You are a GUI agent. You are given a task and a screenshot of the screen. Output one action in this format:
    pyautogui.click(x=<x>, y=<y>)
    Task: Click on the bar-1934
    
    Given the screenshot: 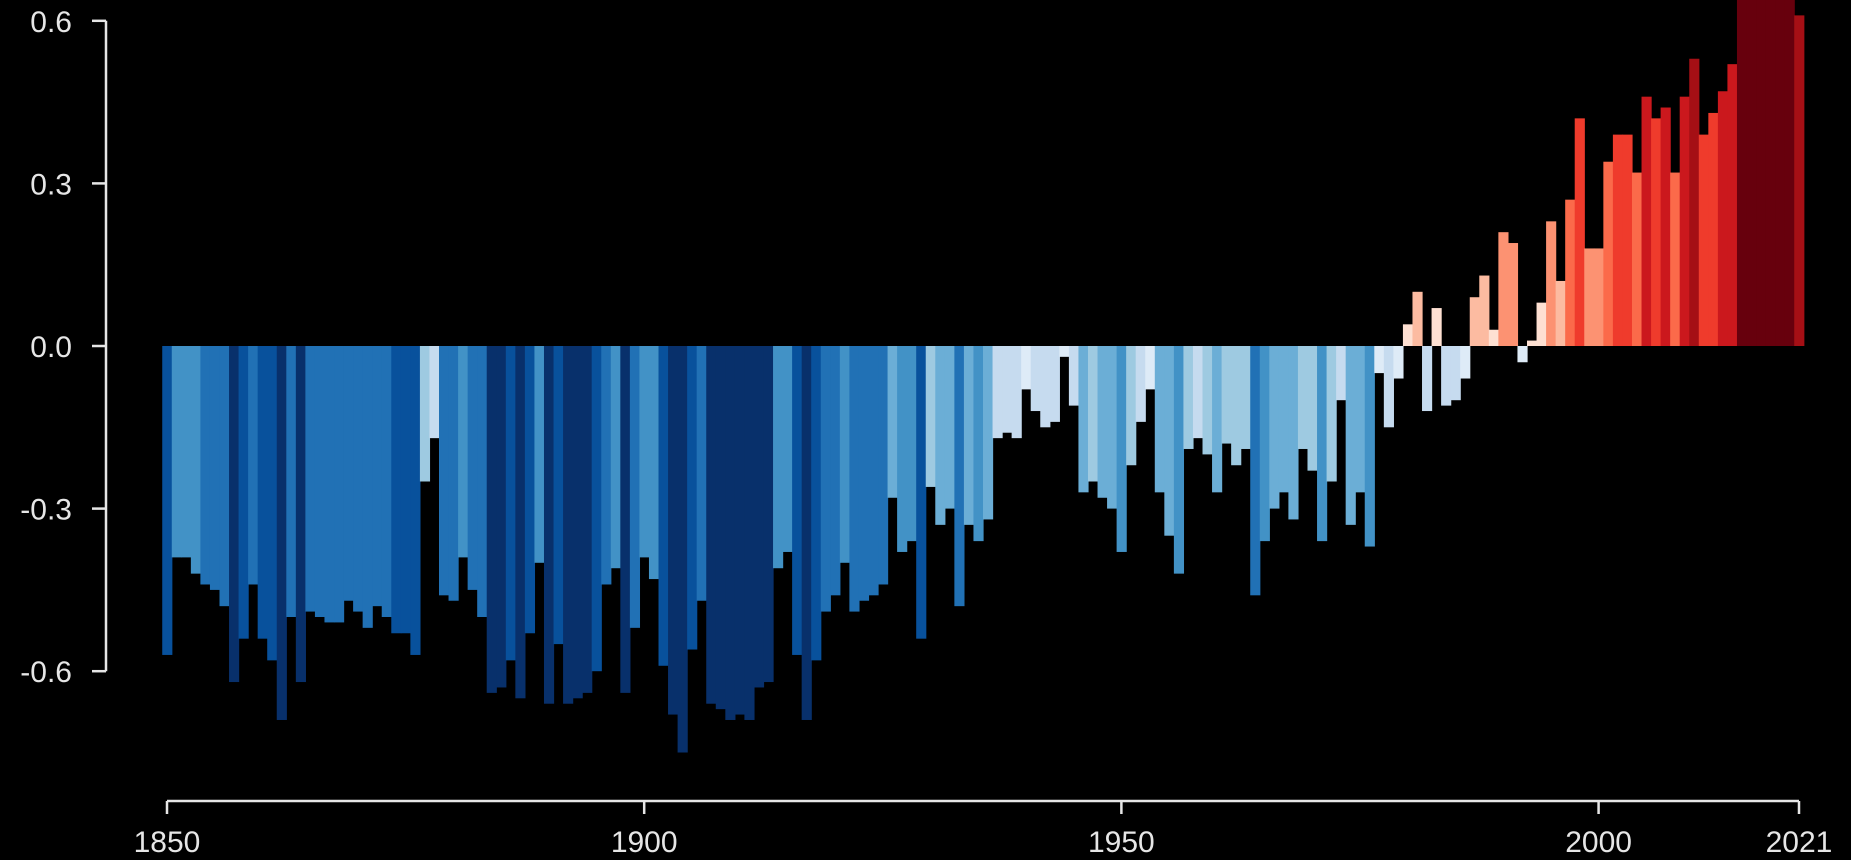 What is the action you would take?
    pyautogui.click(x=969, y=435)
    